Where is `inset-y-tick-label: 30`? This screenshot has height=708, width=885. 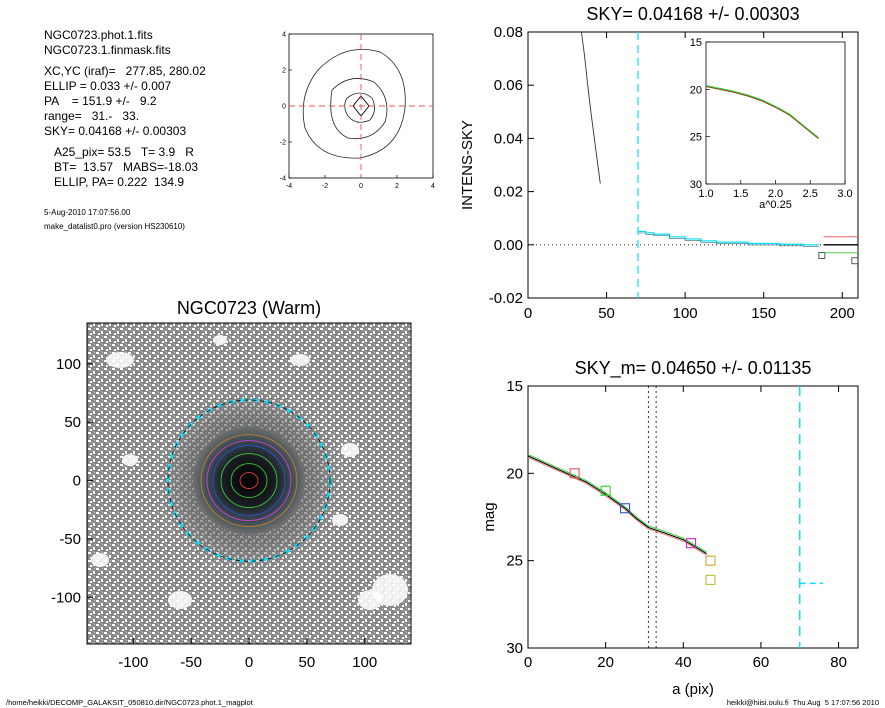 inset-y-tick-label: 30 is located at coordinates (696, 185).